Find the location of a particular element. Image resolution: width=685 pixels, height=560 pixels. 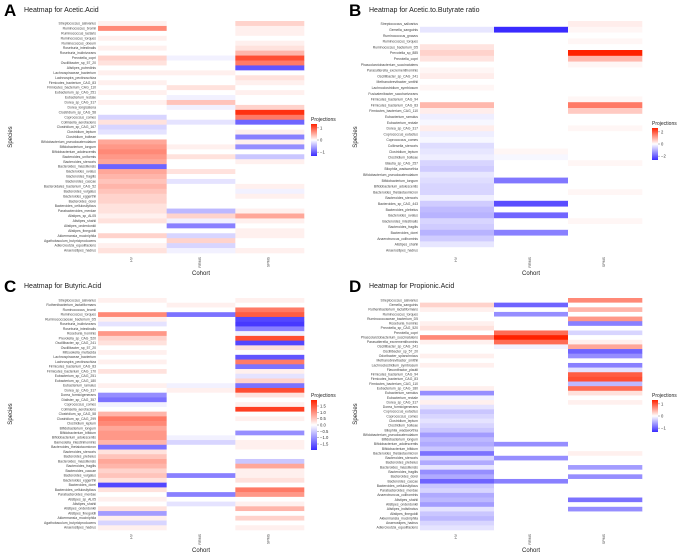

y-tick-label: Bacteroides_fragilis is located at coordinates (403, 227).